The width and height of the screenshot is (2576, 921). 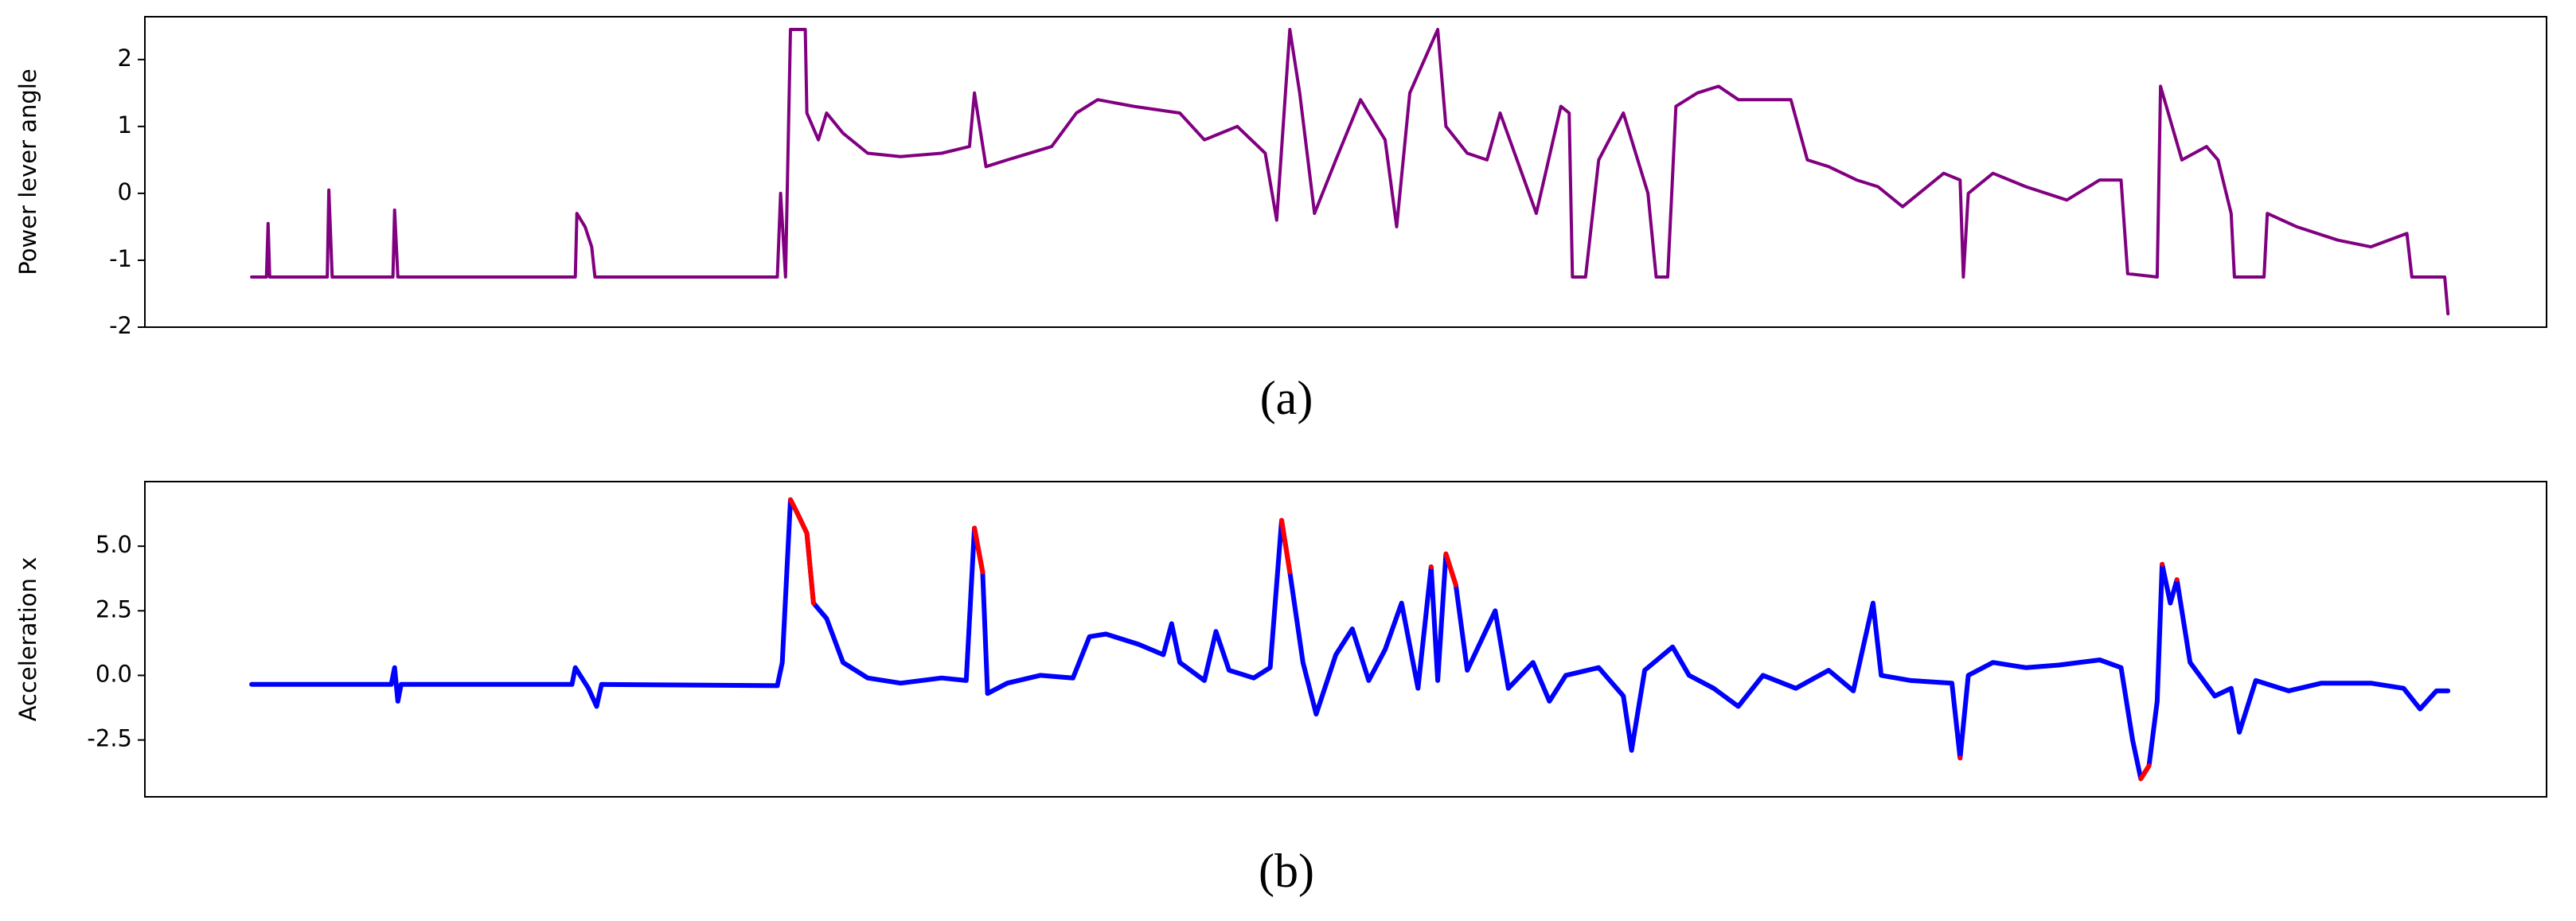 I want to click on y-tick-label: 2.5, so click(x=114, y=608).